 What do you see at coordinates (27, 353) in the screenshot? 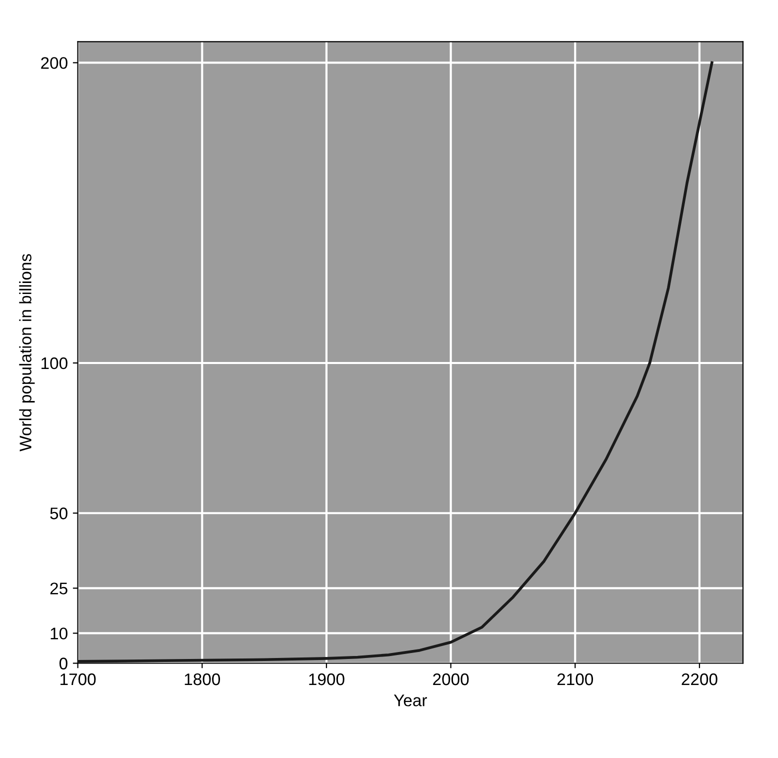
I see `y-axis-title: World population in billions` at bounding box center [27, 353].